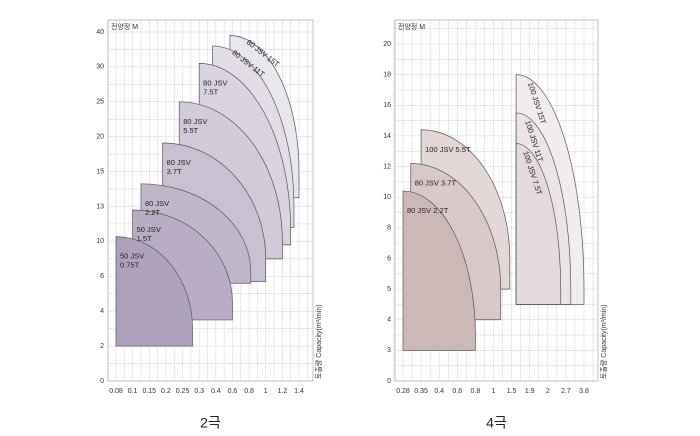  I want to click on region-label: 100 JSV 5.5T, so click(448, 149).